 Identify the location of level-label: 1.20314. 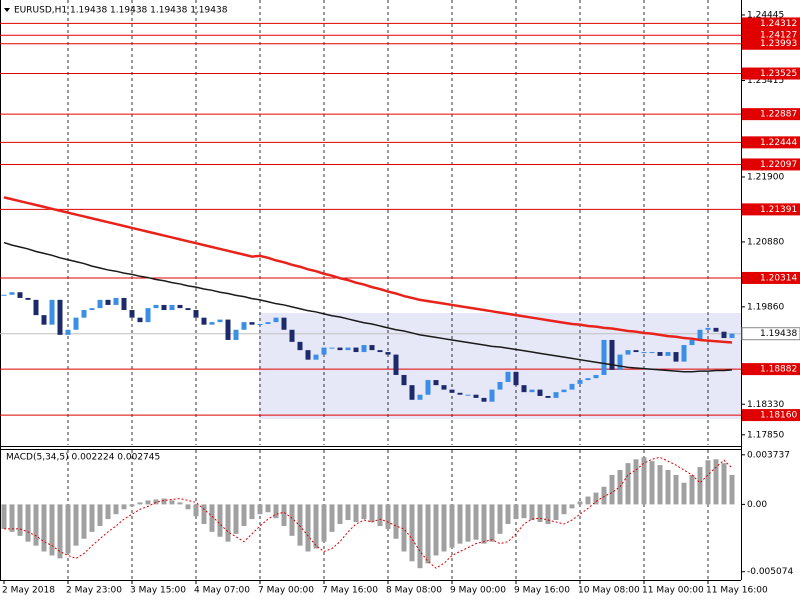
(778, 278).